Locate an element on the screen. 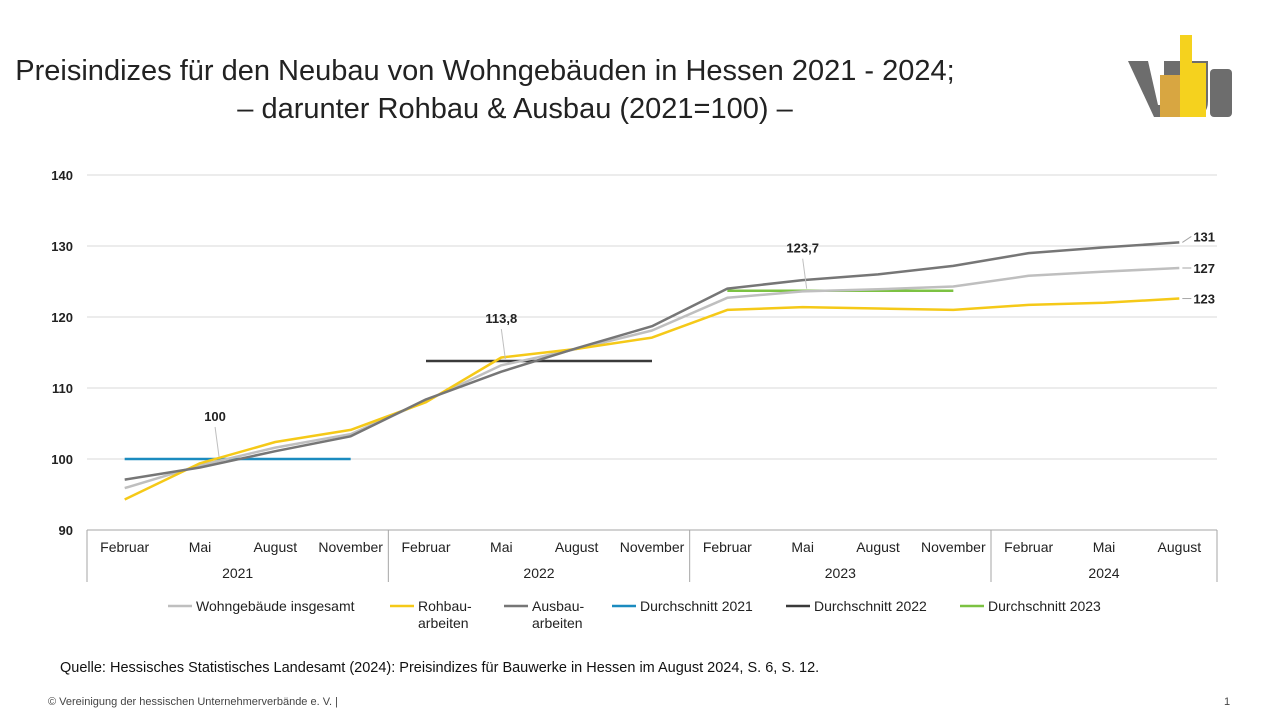  end-label-leader is located at coordinates (1187, 239).